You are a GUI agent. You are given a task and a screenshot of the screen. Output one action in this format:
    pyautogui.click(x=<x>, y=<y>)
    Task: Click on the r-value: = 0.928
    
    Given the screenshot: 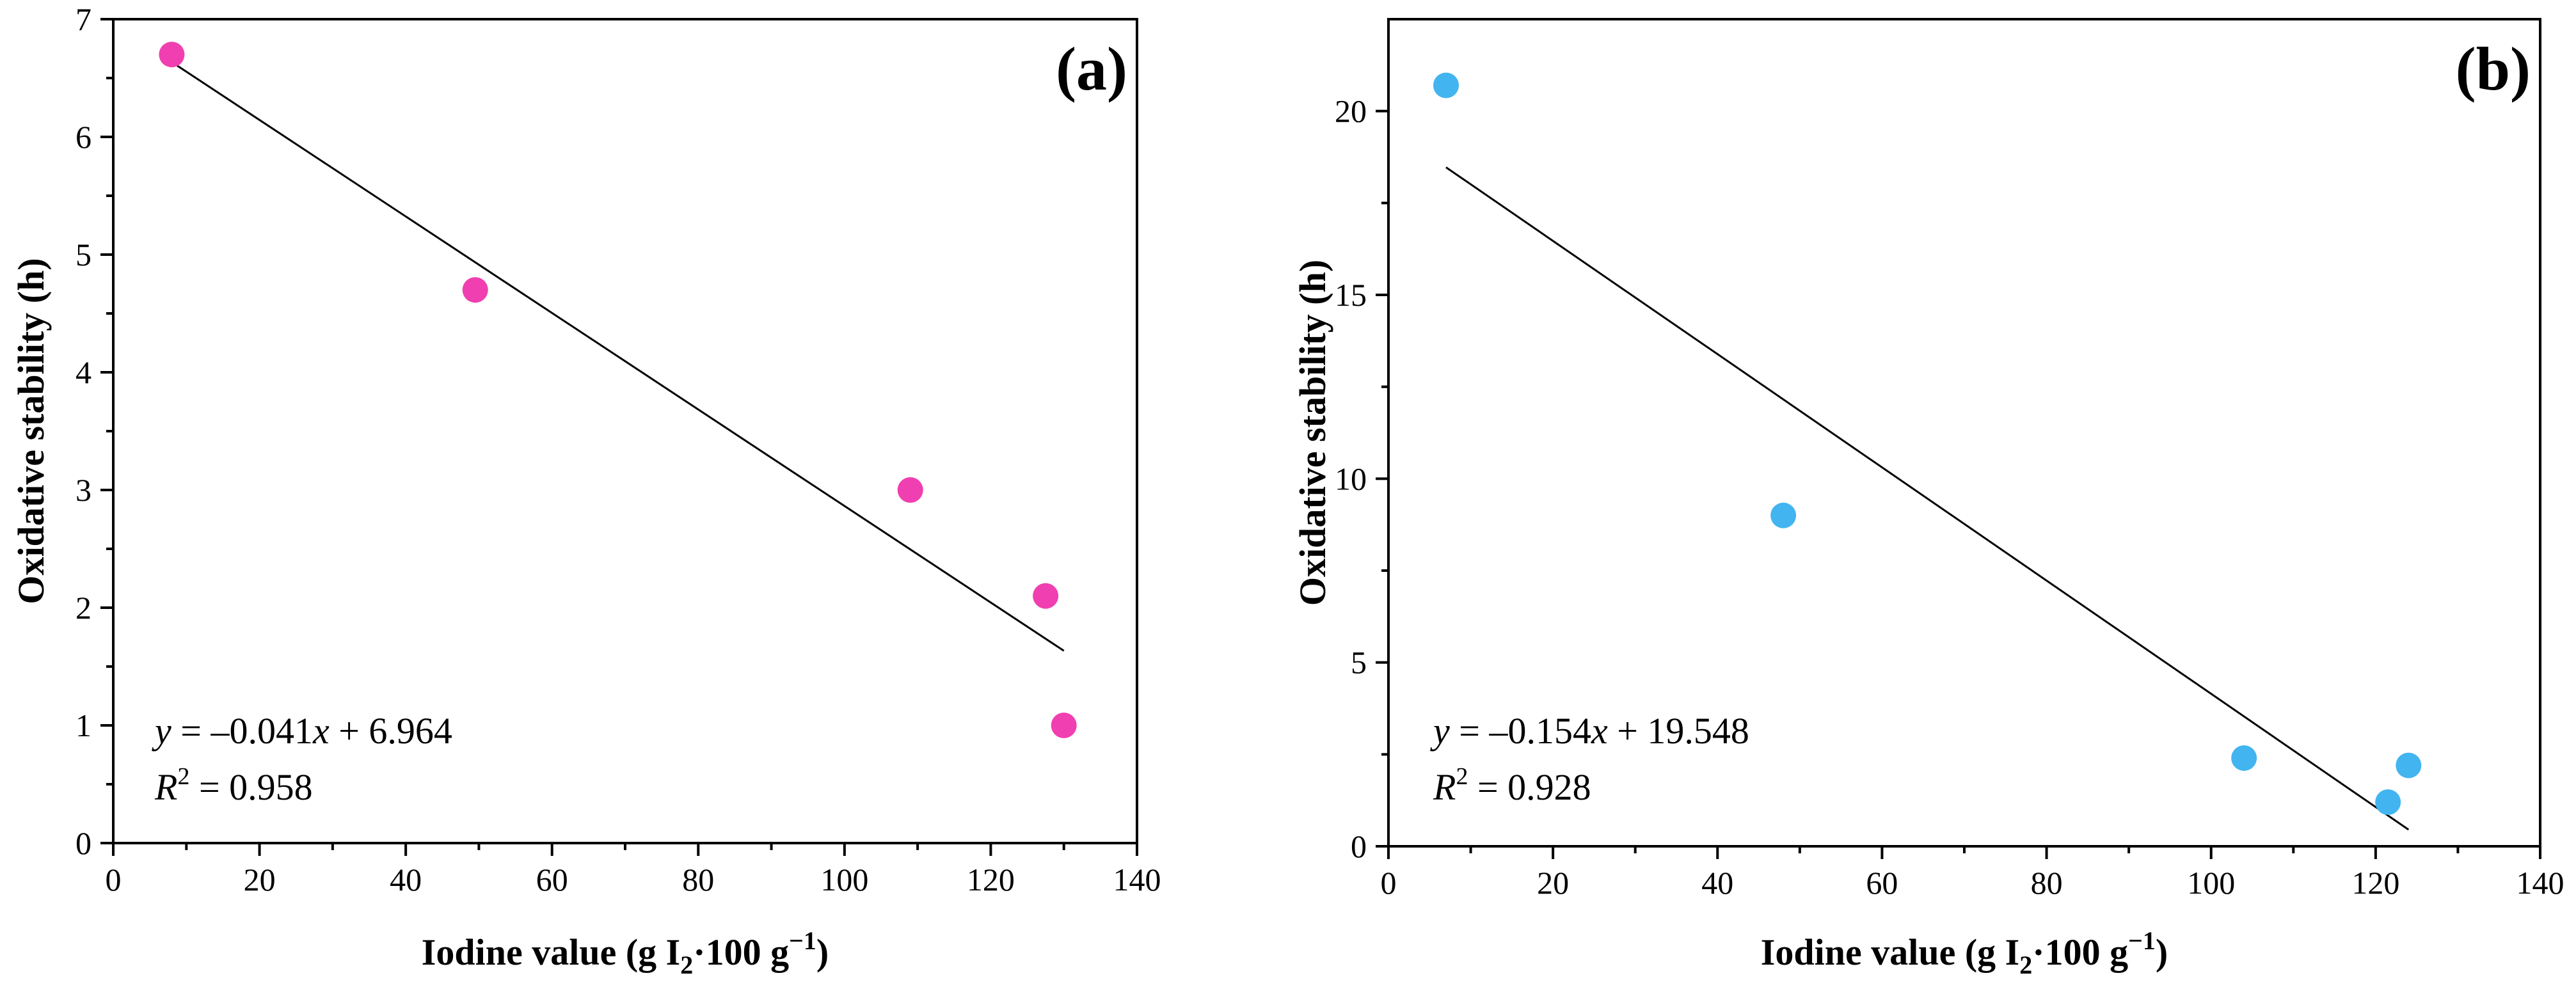 What is the action you would take?
    pyautogui.click(x=1529, y=787)
    